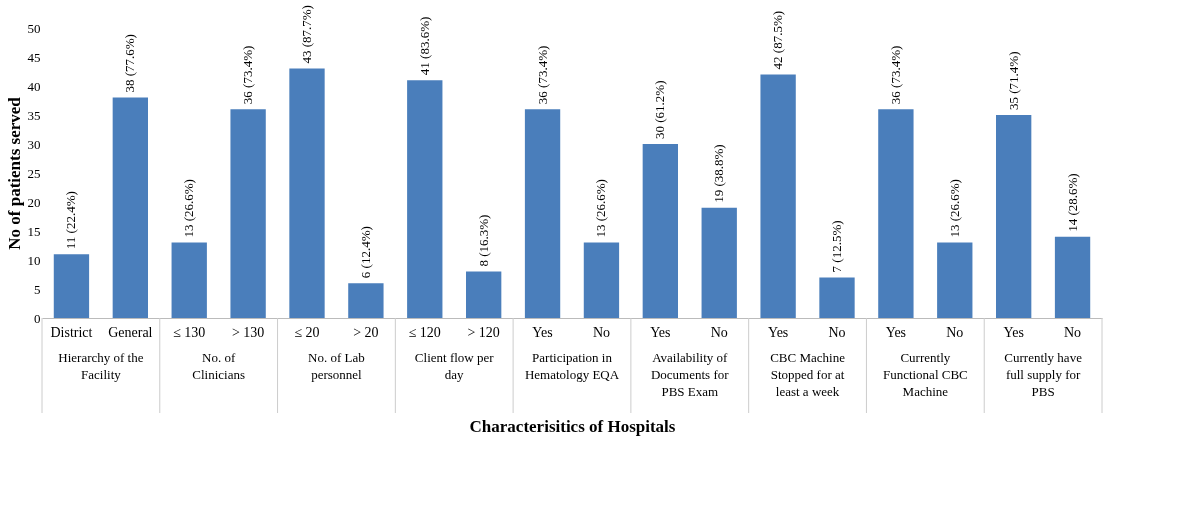  What do you see at coordinates (307, 332) in the screenshot?
I see `x-tick-label: ≤ 20` at bounding box center [307, 332].